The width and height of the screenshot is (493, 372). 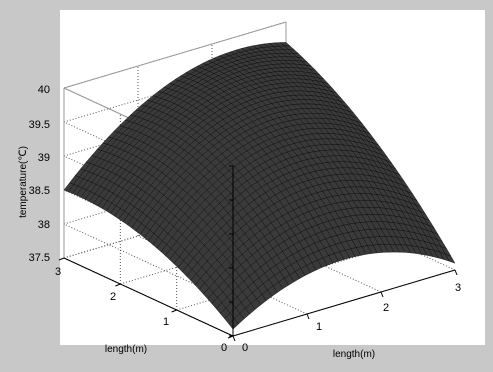 What do you see at coordinates (166, 322) in the screenshot?
I see `y-tick-label: 1` at bounding box center [166, 322].